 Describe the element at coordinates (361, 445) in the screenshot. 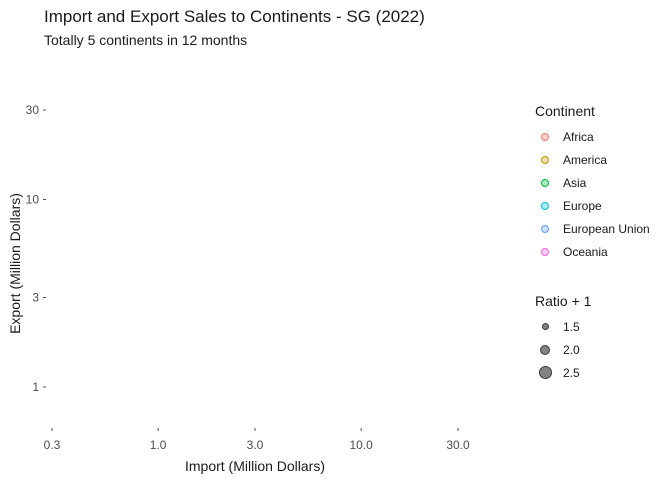

I see `x-tick-label: 10.0` at that location.